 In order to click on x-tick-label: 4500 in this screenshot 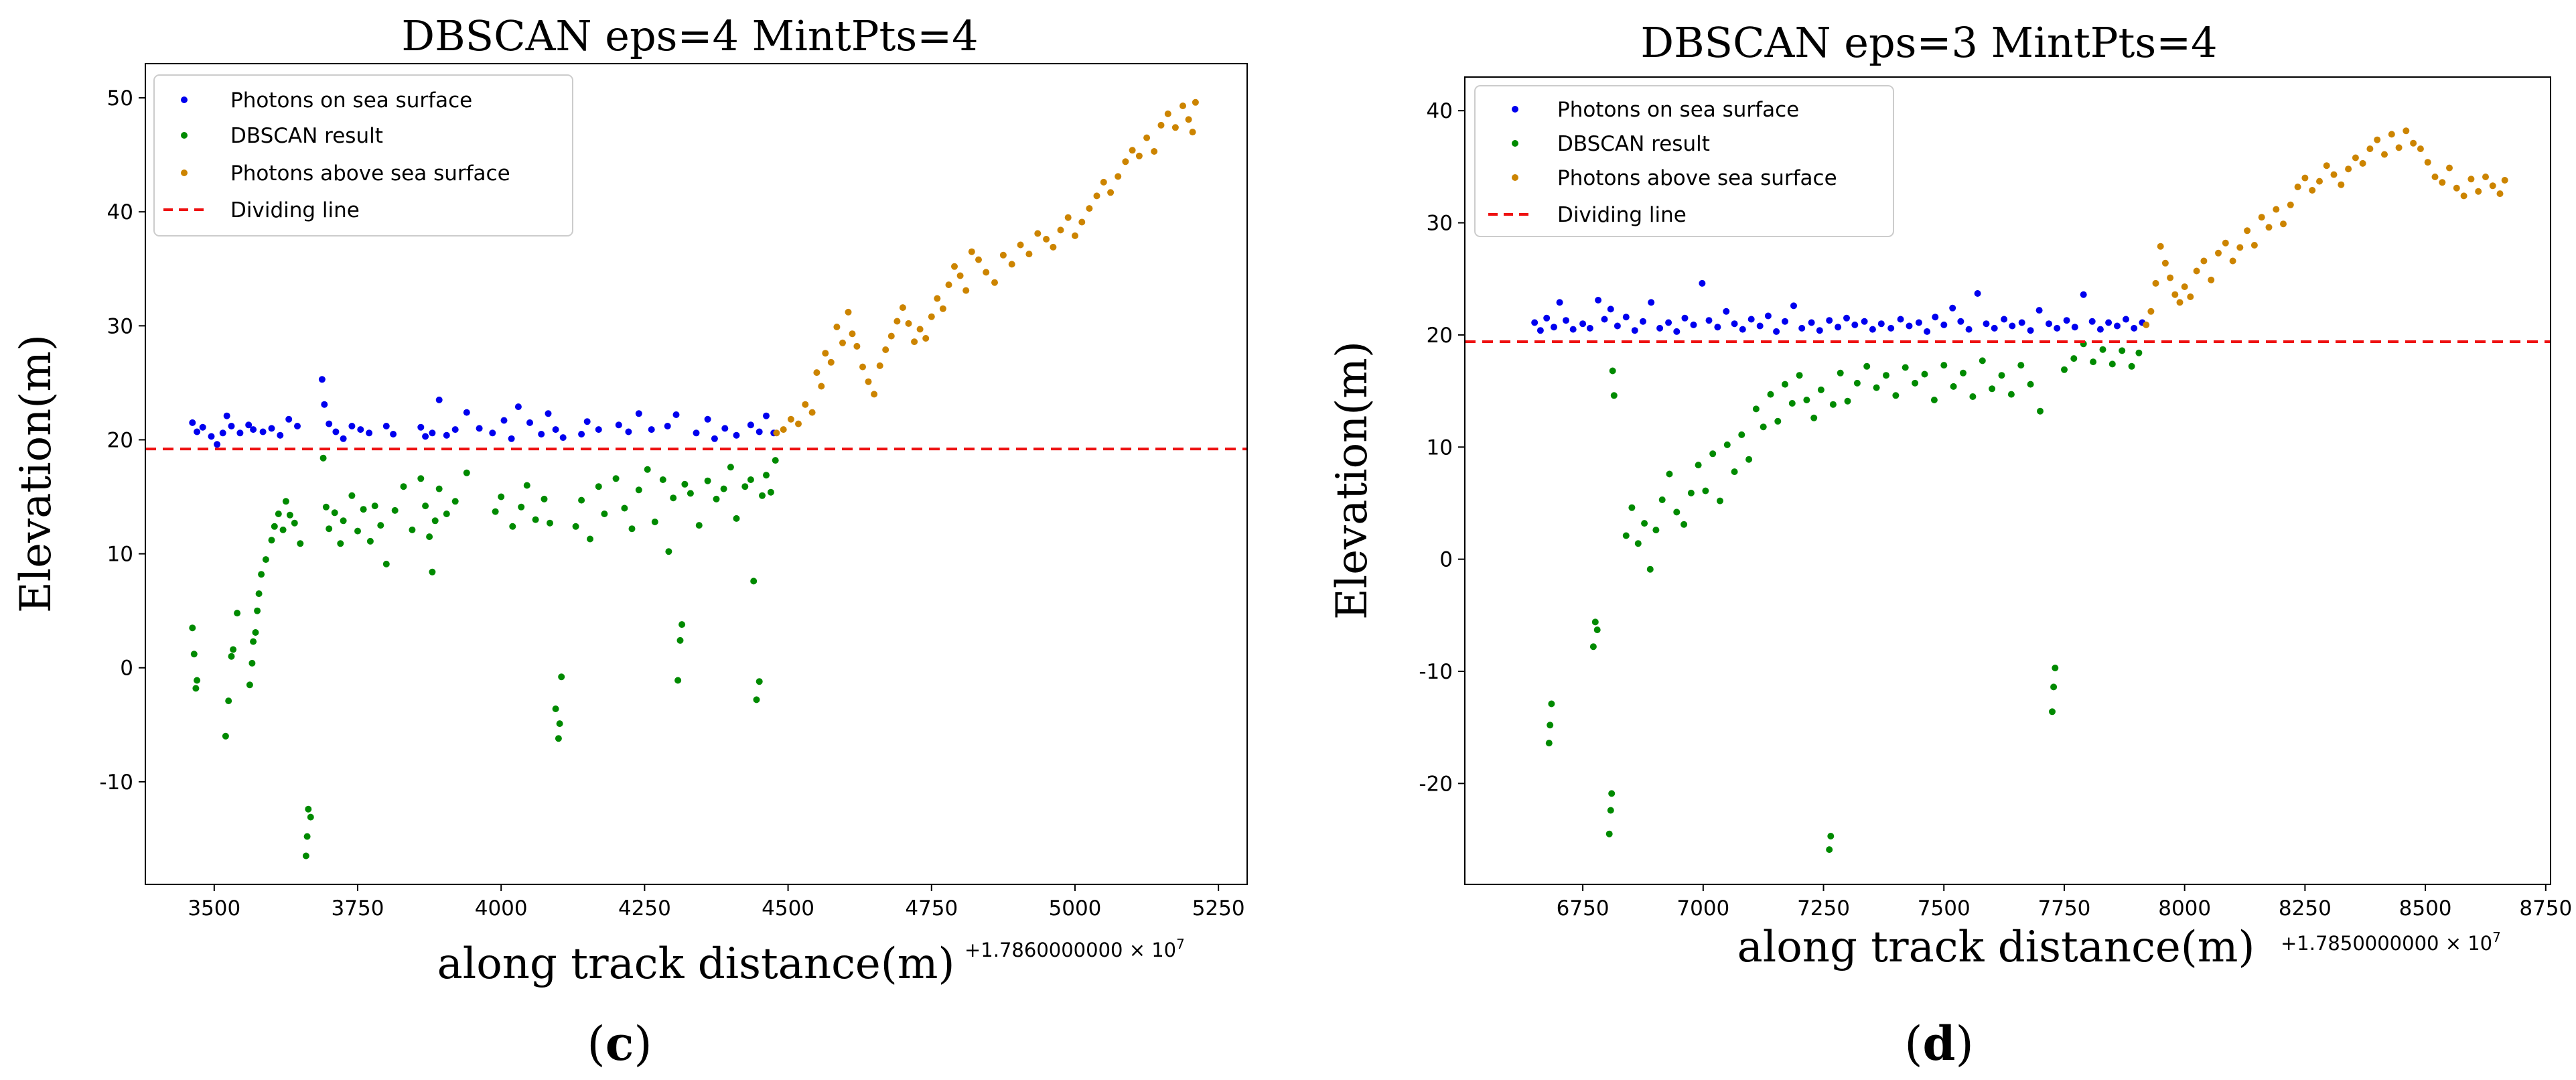, I will do `click(788, 909)`.